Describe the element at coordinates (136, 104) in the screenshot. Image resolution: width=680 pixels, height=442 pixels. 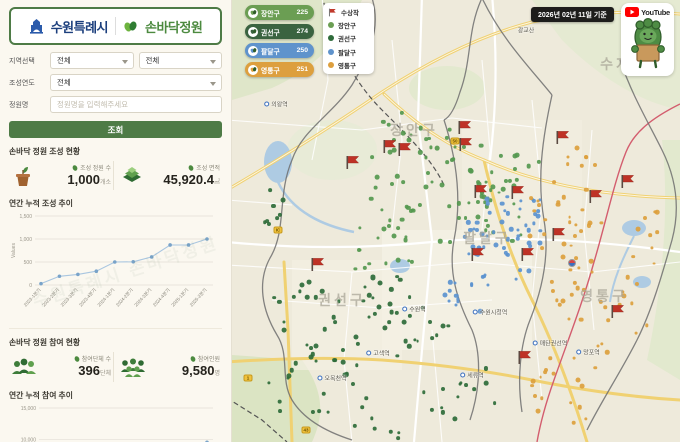
I see `garden-name-input: 정원명을 입력해주세요` at that location.